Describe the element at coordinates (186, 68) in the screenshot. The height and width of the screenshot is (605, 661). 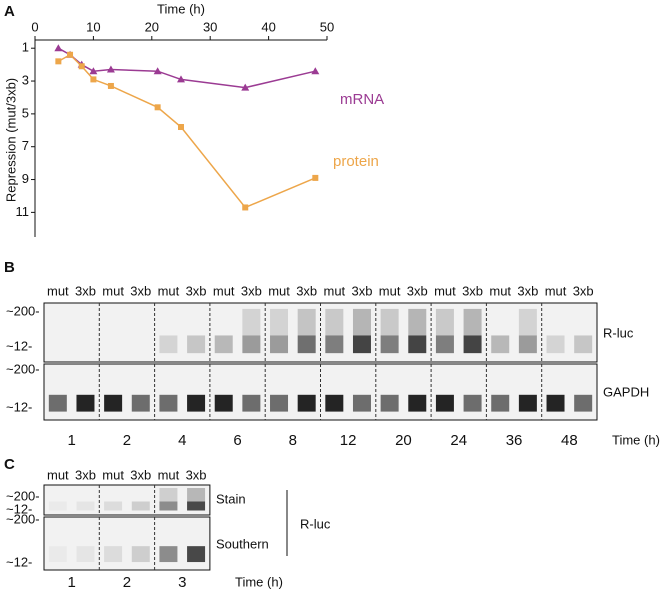
I see `series-line` at that location.